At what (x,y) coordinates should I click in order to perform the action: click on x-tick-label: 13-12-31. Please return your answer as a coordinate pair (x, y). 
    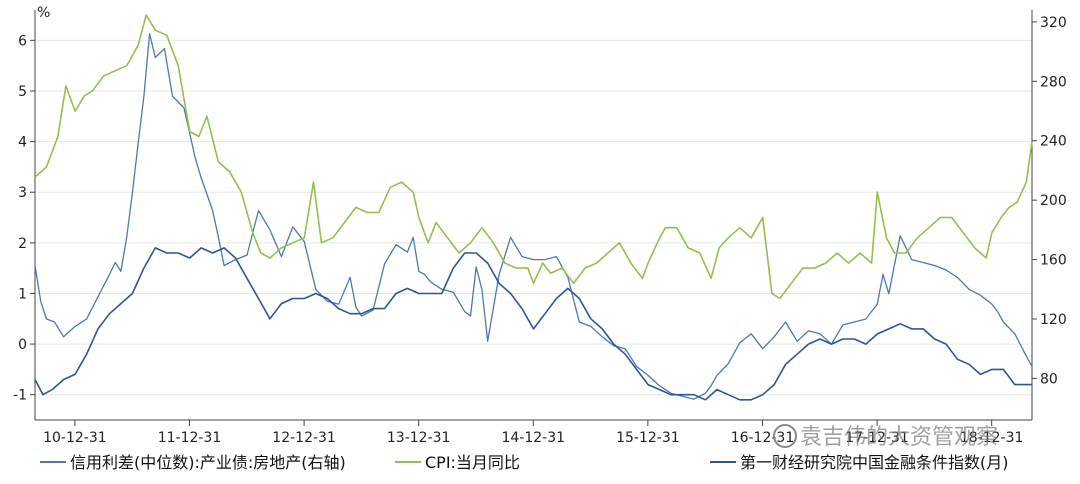
    Looking at the image, I should click on (419, 438).